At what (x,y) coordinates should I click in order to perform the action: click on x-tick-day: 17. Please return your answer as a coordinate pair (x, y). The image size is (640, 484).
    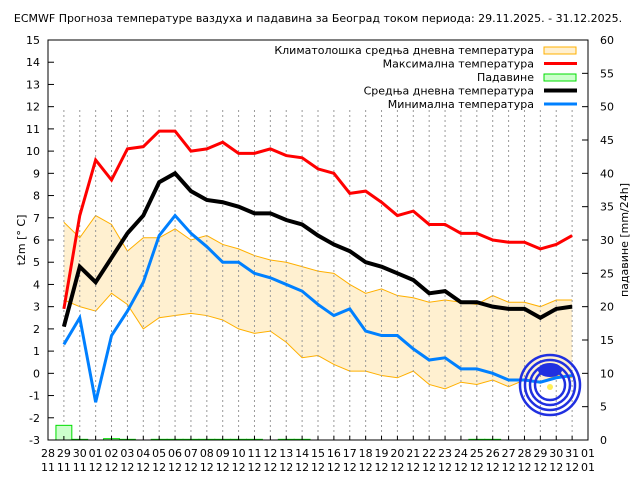
    Looking at the image, I should click on (350, 453).